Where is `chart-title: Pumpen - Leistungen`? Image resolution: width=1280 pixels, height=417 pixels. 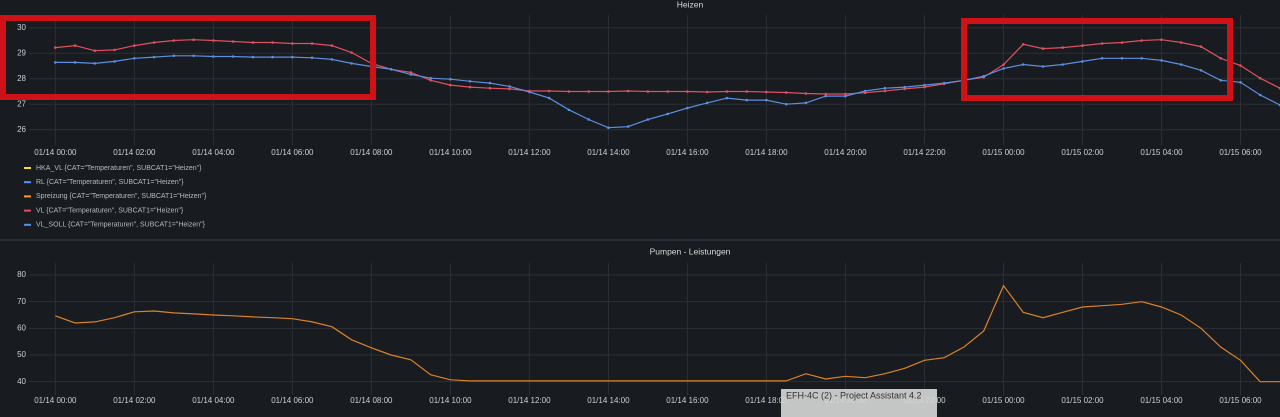
chart-title: Pumpen - Leistungen is located at coordinates (690, 251).